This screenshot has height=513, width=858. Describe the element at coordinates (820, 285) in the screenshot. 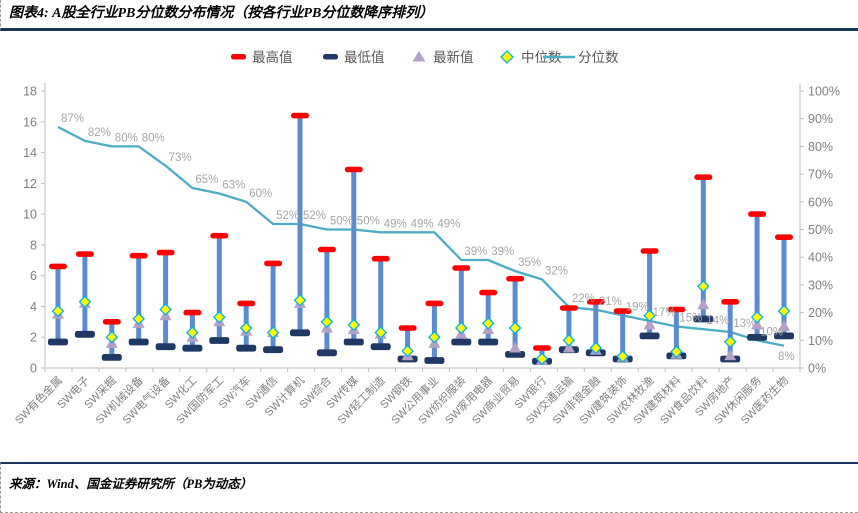

I see `right-axis-tick-label: 30%` at that location.